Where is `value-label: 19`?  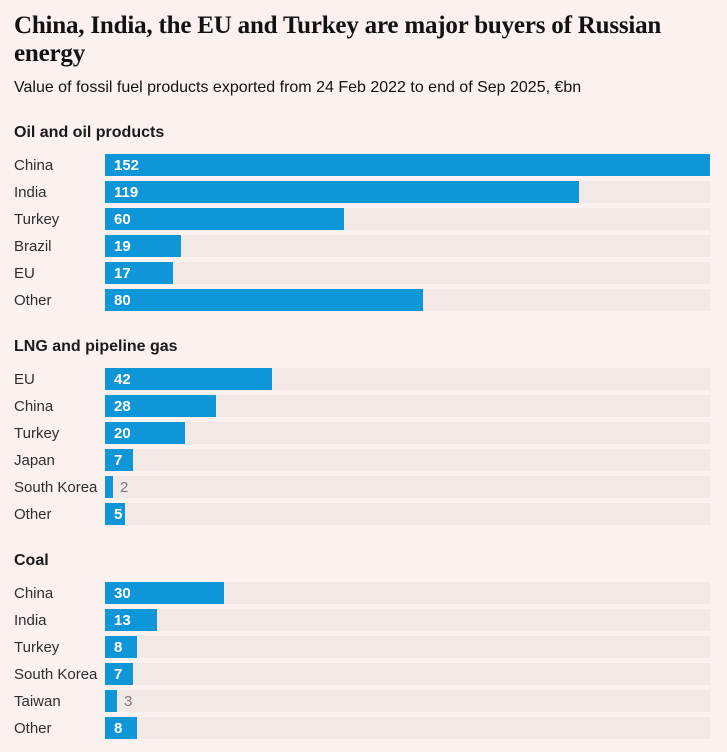
value-label: 19 is located at coordinates (122, 246).